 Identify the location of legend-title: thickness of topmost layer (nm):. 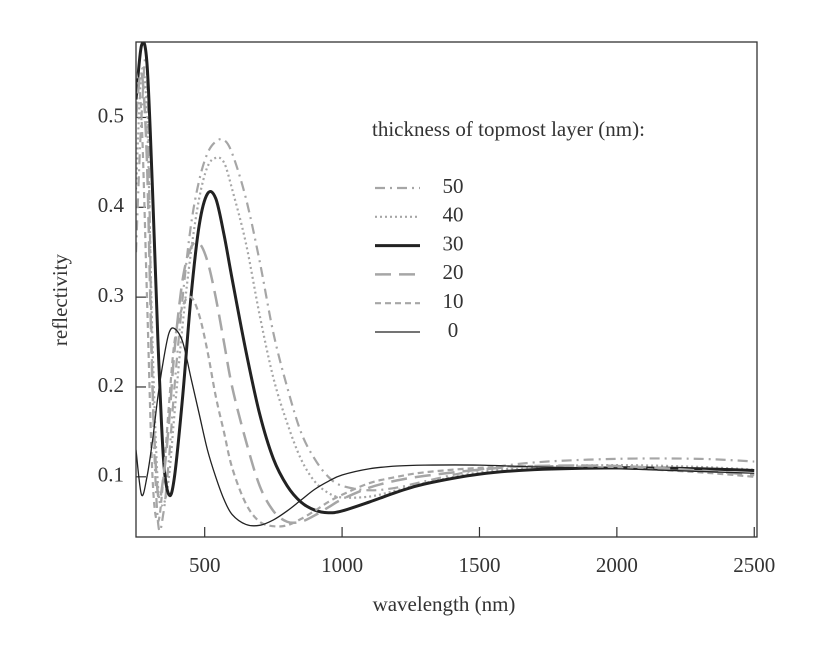
(508, 129).